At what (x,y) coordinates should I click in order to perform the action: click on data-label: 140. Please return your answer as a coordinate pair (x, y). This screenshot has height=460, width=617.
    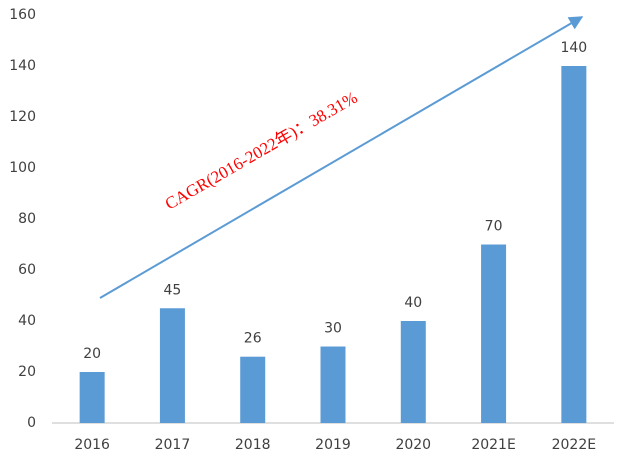
    Looking at the image, I should click on (573, 48).